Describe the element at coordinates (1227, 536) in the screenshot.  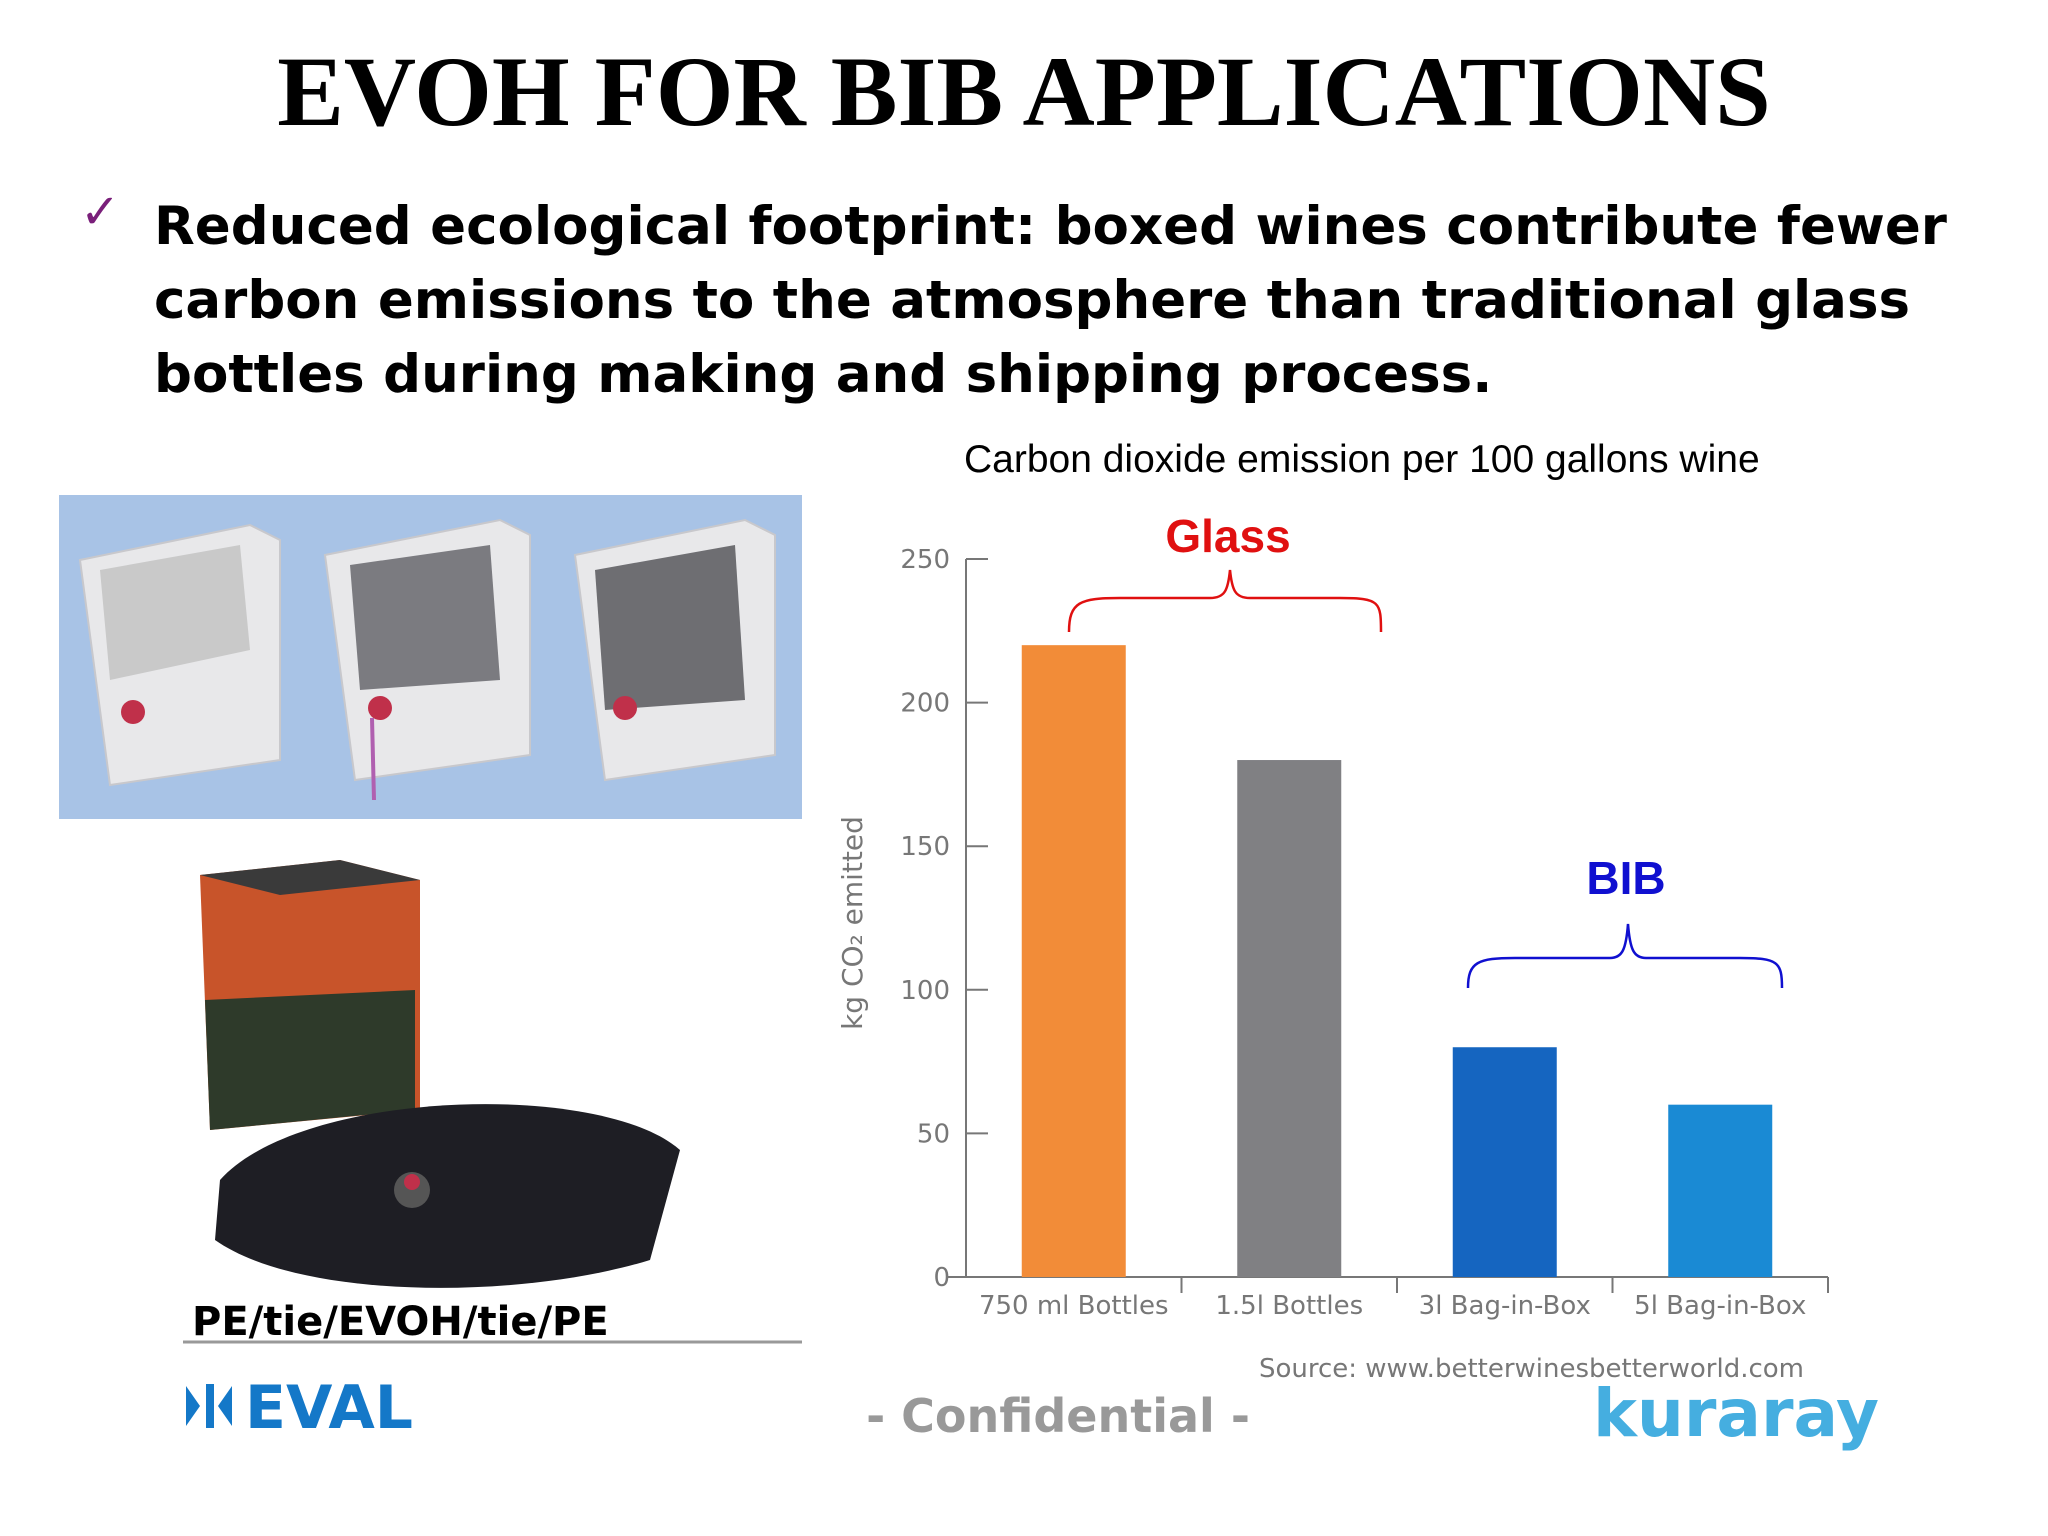
I see `annotation: Glass` at that location.